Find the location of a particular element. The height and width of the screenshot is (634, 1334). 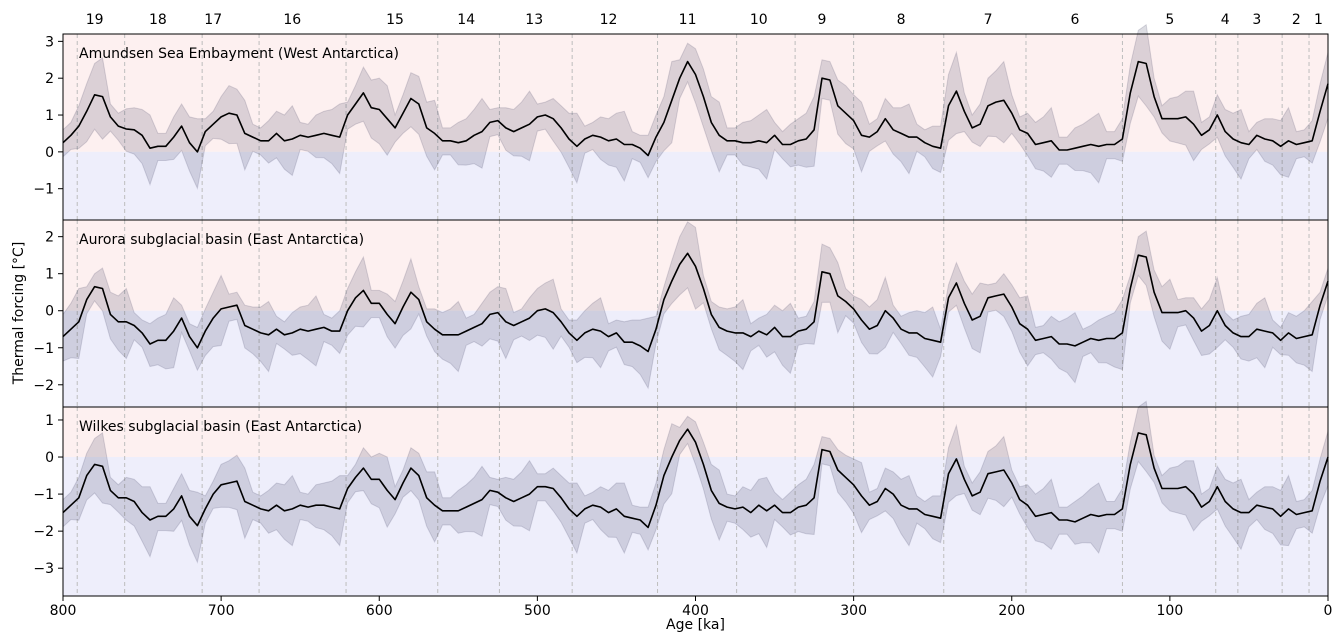

mis-stage-labels: 19 18 17 16 15 14 13 12 11 10 9 8 7 6 5 4 3 2 1 is located at coordinates (704, 20).